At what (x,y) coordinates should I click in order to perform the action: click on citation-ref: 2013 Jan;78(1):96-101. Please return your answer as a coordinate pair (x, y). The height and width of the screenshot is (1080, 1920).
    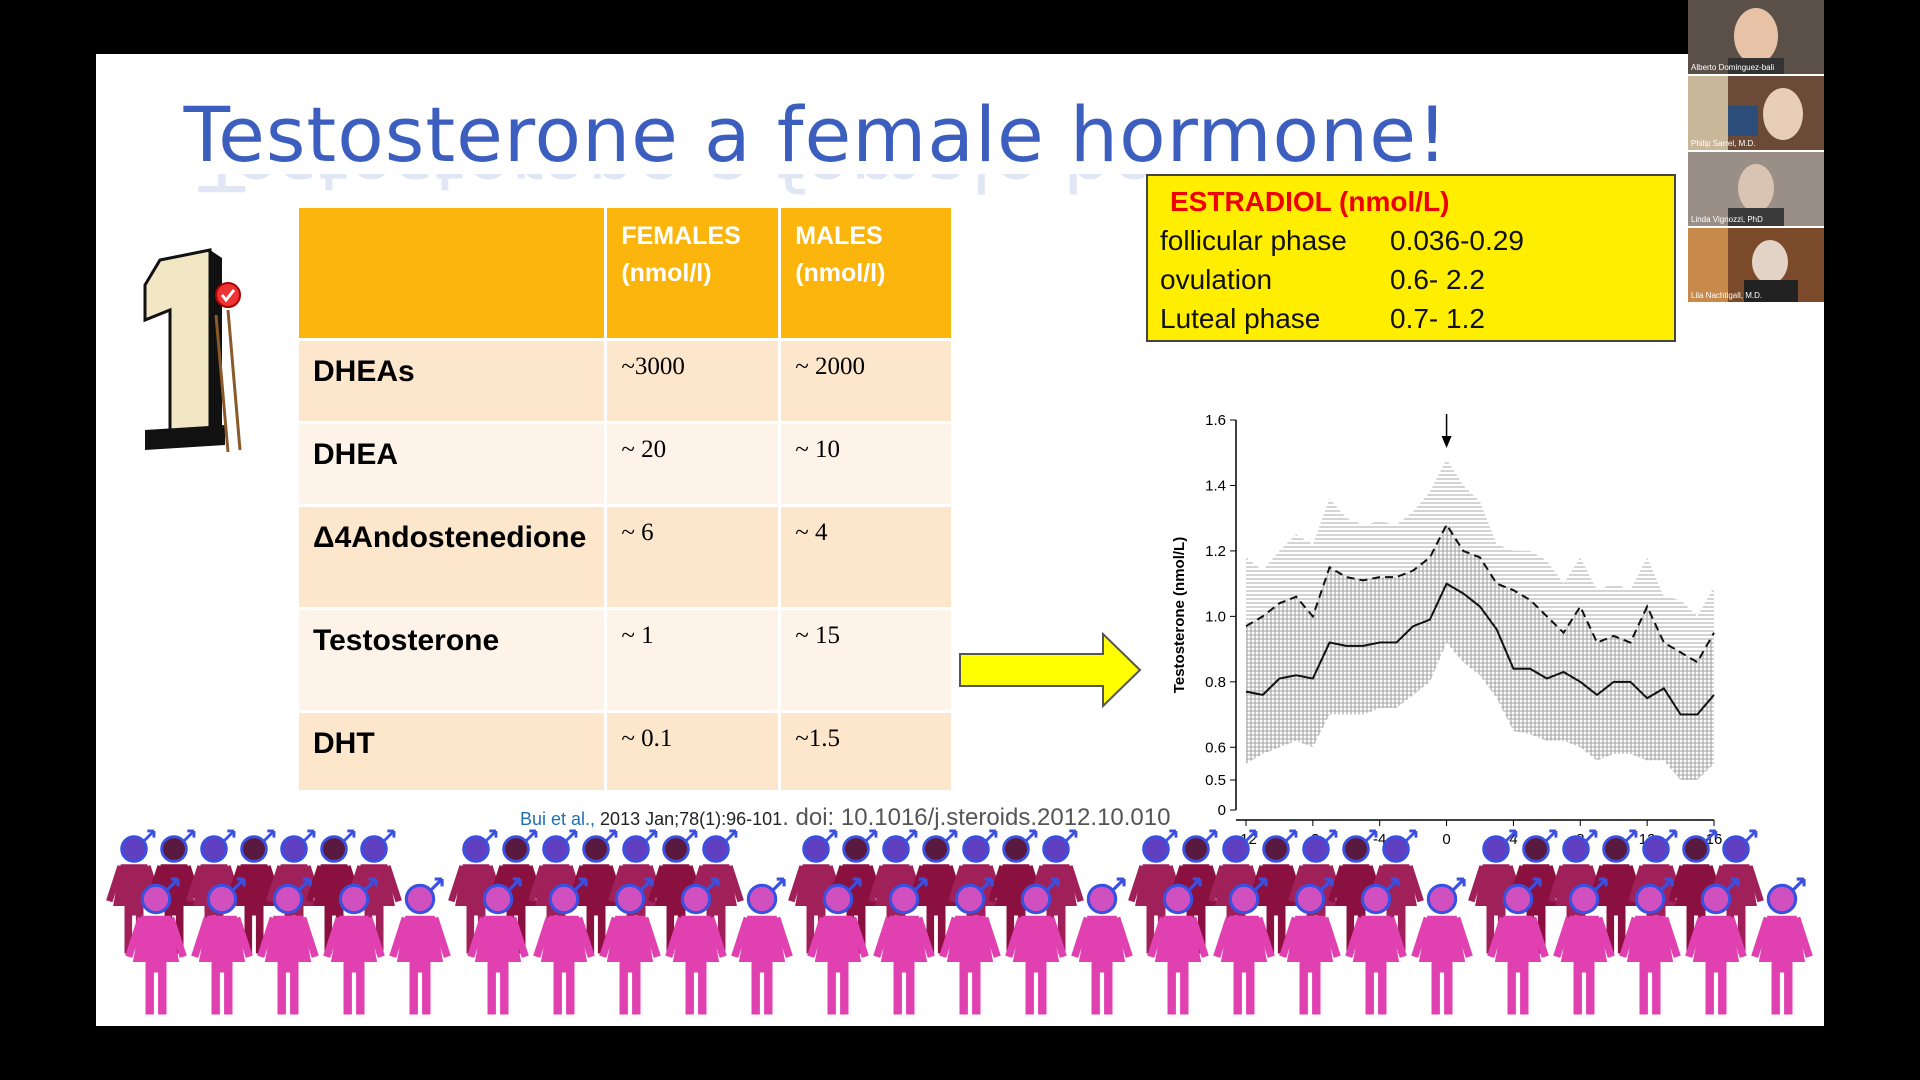
    Looking at the image, I should click on (689, 819).